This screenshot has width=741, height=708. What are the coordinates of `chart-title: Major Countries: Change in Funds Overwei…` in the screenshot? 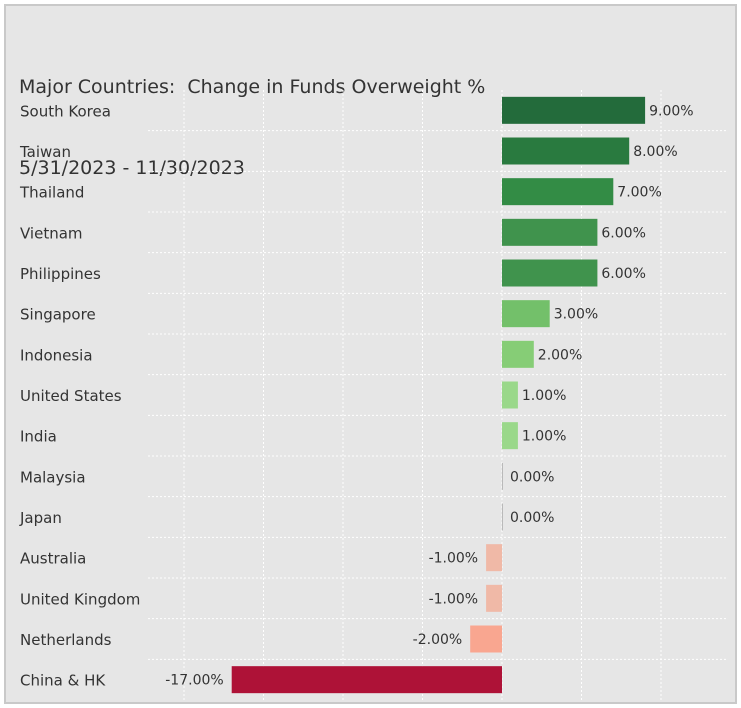 It's located at (252, 87).